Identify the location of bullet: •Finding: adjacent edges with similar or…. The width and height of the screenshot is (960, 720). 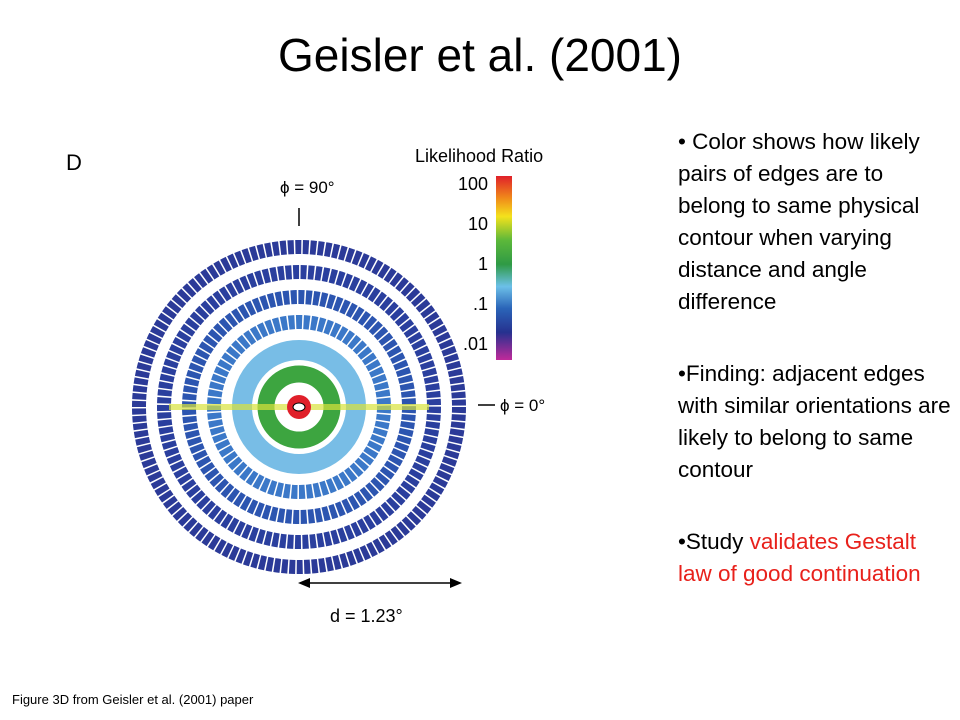
(817, 422).